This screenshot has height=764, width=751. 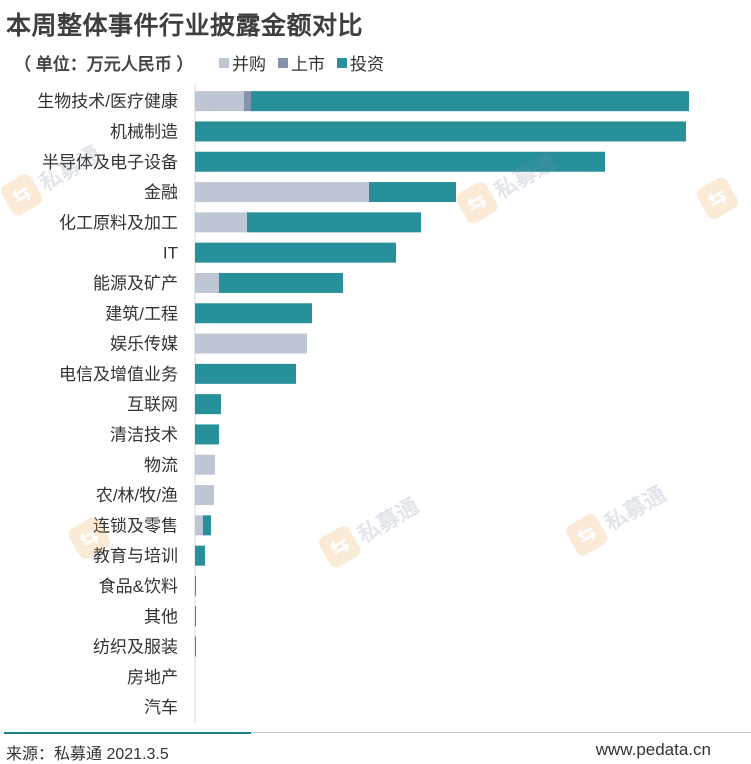 I want to click on legend-item-investment: 投资, so click(x=360, y=62).